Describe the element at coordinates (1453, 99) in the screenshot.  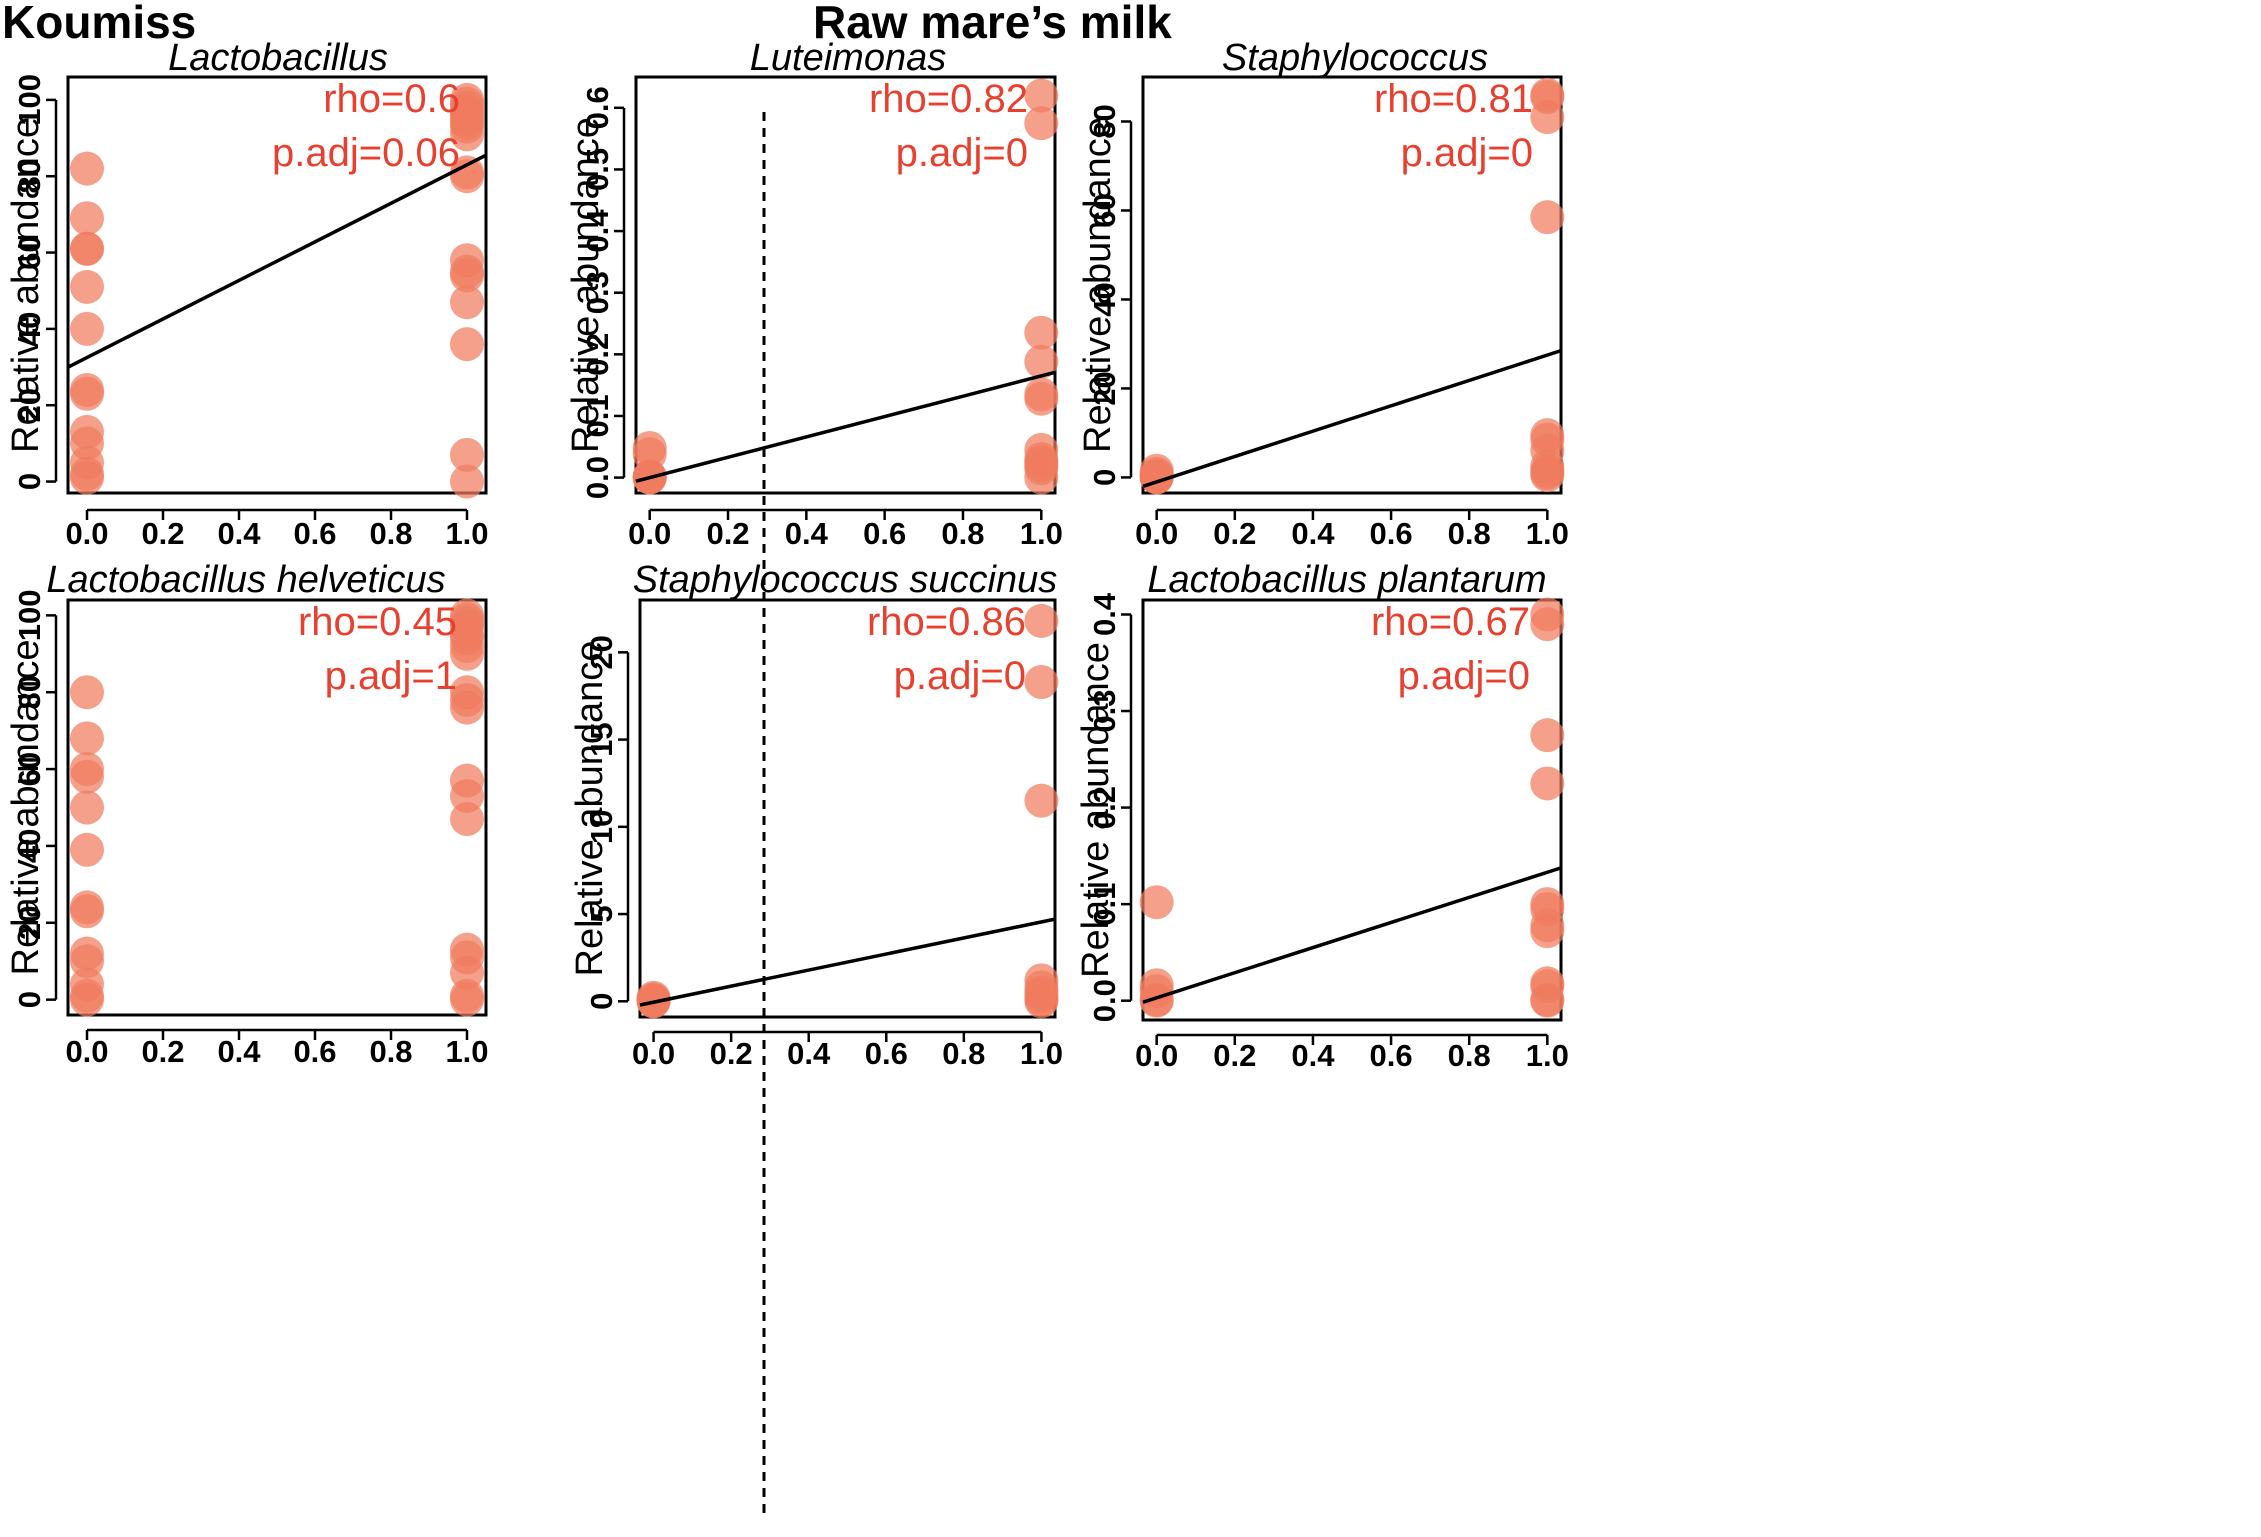
I see `rho-label: rho=0.81` at that location.